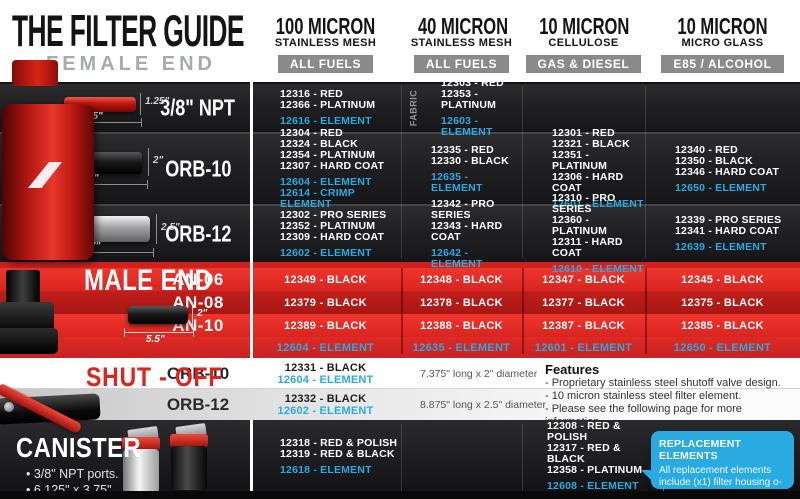 Image resolution: width=800 pixels, height=499 pixels. I want to click on parts-cell: 12332 - BLACK 12602 - ELEMENT, so click(325, 404).